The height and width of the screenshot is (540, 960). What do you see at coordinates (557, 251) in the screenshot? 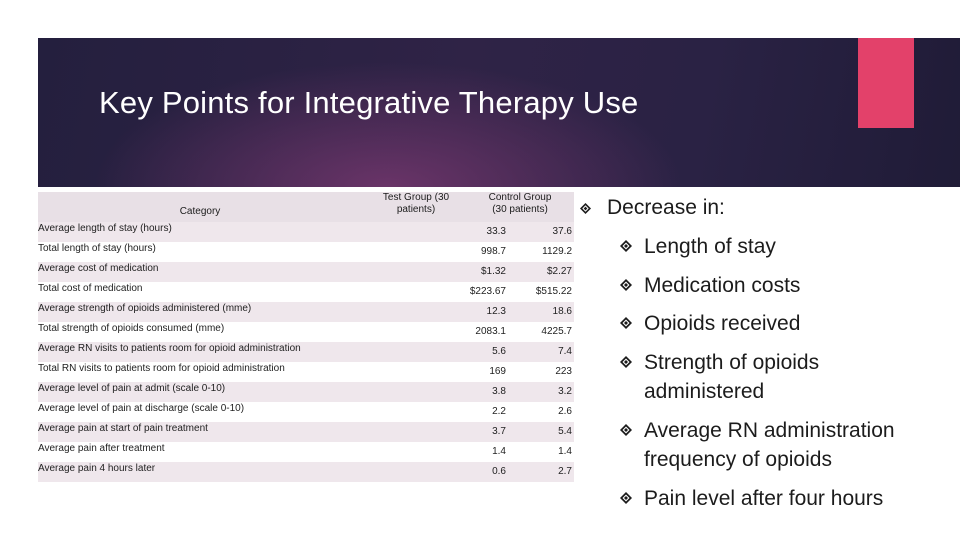
I see `row-control-value: 1129.2` at bounding box center [557, 251].